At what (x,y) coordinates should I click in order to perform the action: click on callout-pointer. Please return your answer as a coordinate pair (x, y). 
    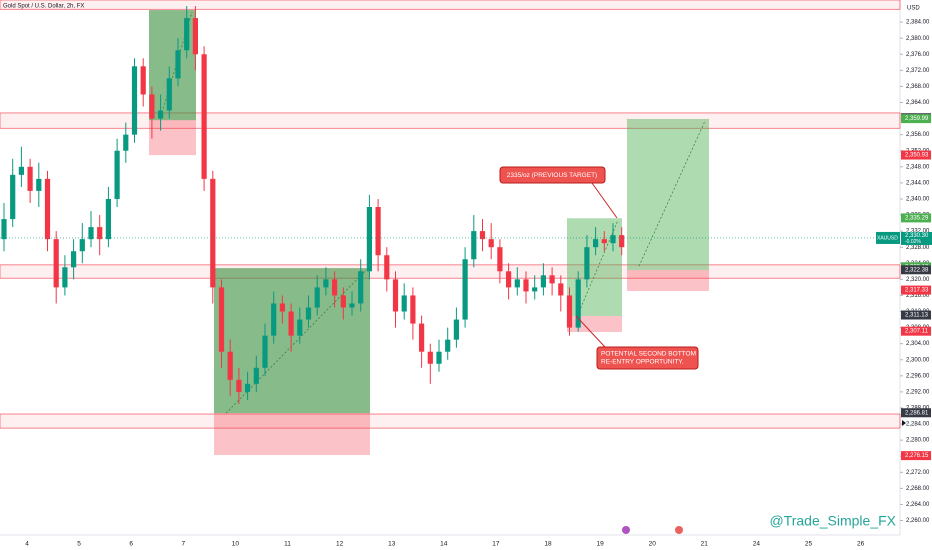
    Looking at the image, I should click on (590, 331).